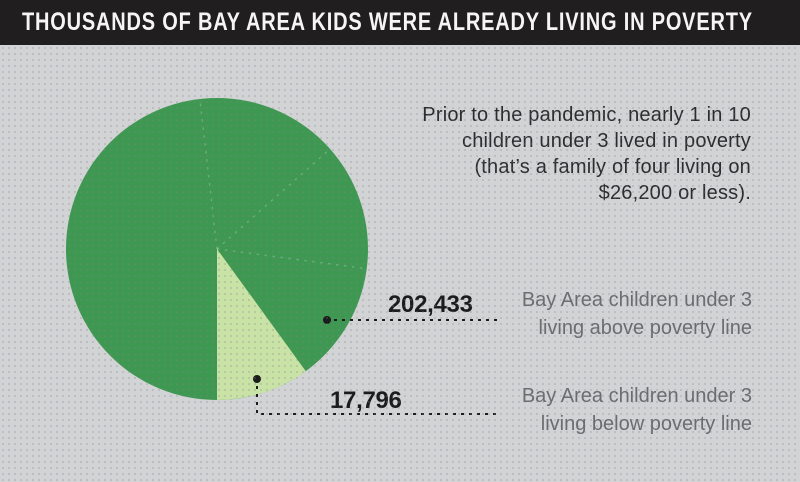 This screenshot has height=482, width=800. I want to click on above-poverty-label-line-1: Bay Area children under 3, so click(636, 300).